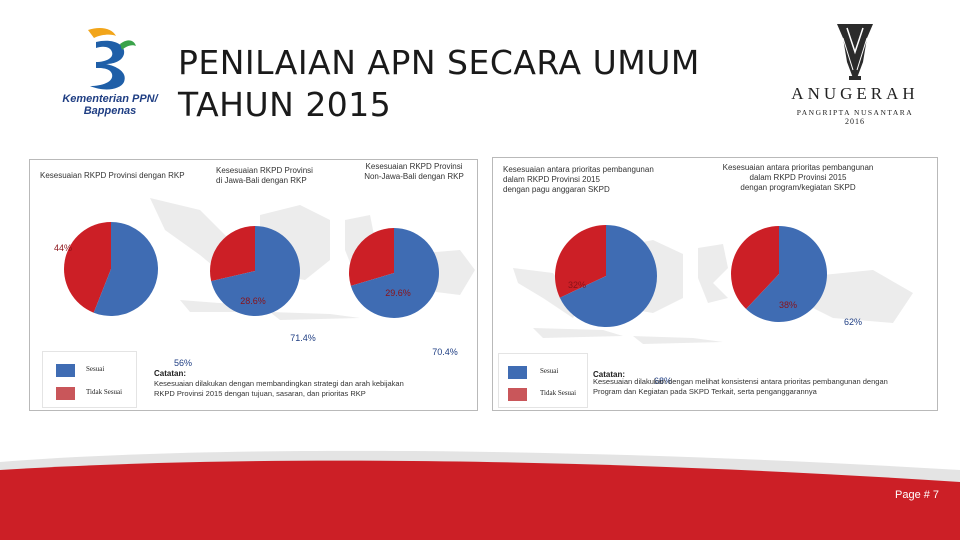  What do you see at coordinates (558, 393) in the screenshot?
I see `legend-label-tidak-sesuai-right: Tidak Sesuai` at bounding box center [558, 393].